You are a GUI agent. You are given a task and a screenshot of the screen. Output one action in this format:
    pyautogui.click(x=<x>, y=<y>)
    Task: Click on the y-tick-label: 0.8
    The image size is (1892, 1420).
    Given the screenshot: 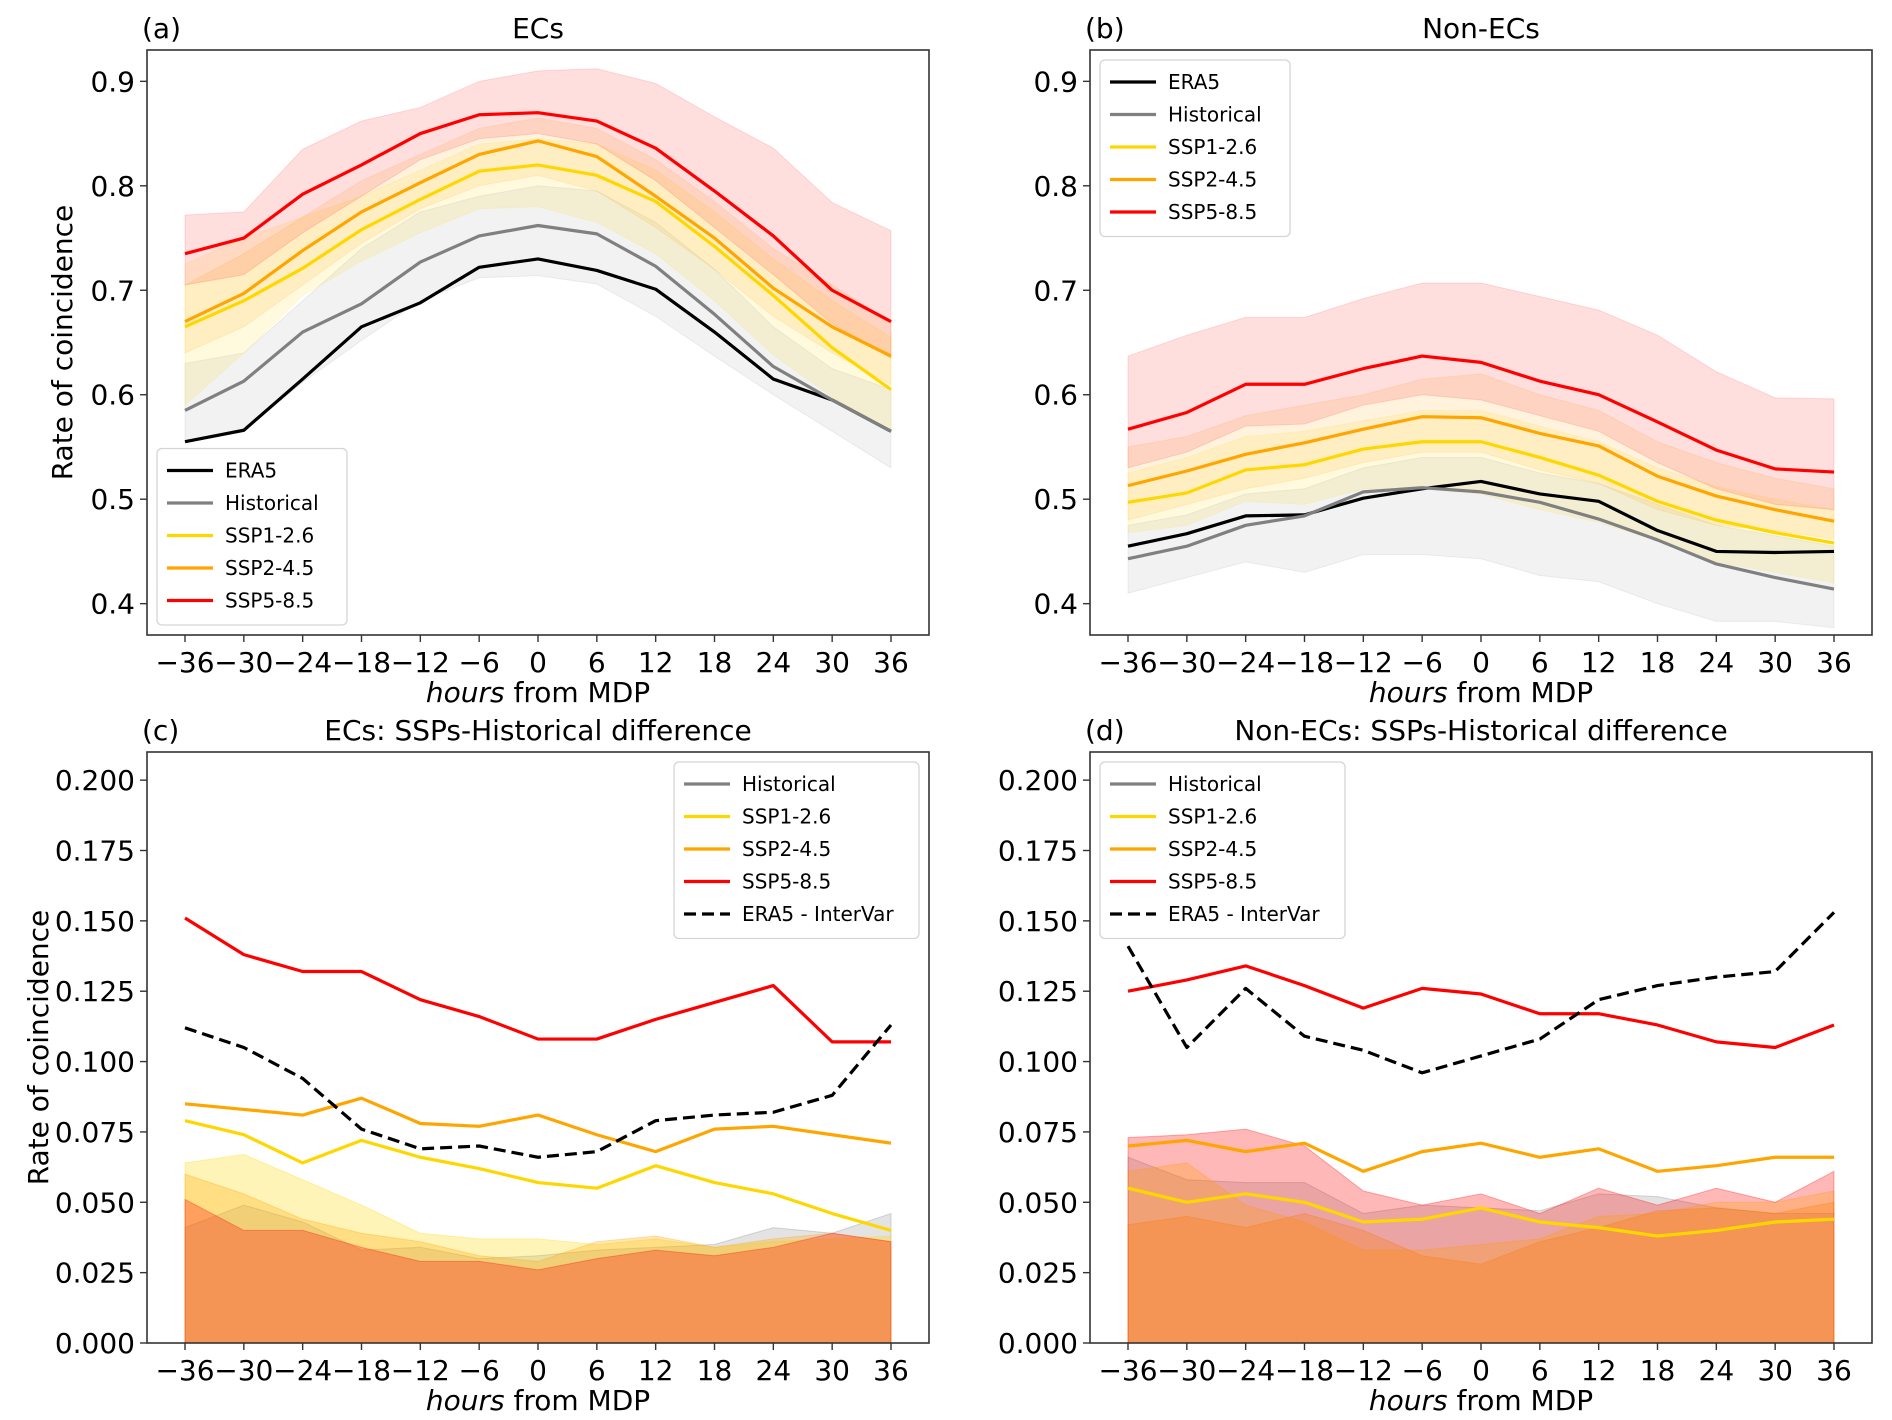 What is the action you would take?
    pyautogui.click(x=1055, y=186)
    